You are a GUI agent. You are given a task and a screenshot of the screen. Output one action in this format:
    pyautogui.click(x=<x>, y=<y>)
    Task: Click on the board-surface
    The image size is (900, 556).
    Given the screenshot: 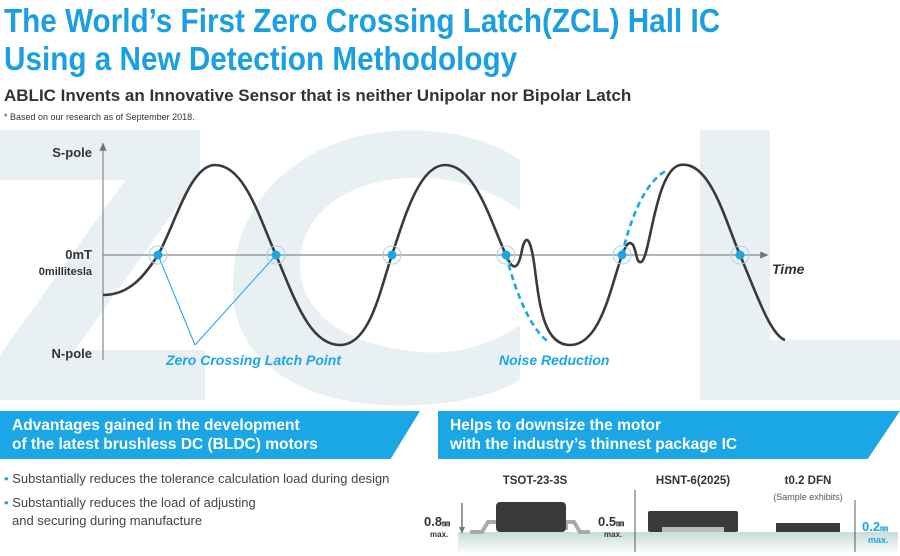 What is the action you would take?
    pyautogui.click(x=678, y=543)
    